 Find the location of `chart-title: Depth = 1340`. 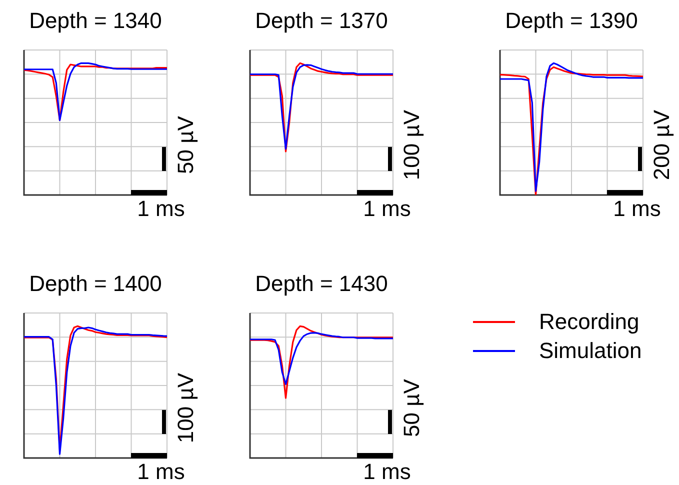

chart-title: Depth = 1340 is located at coordinates (95, 21).